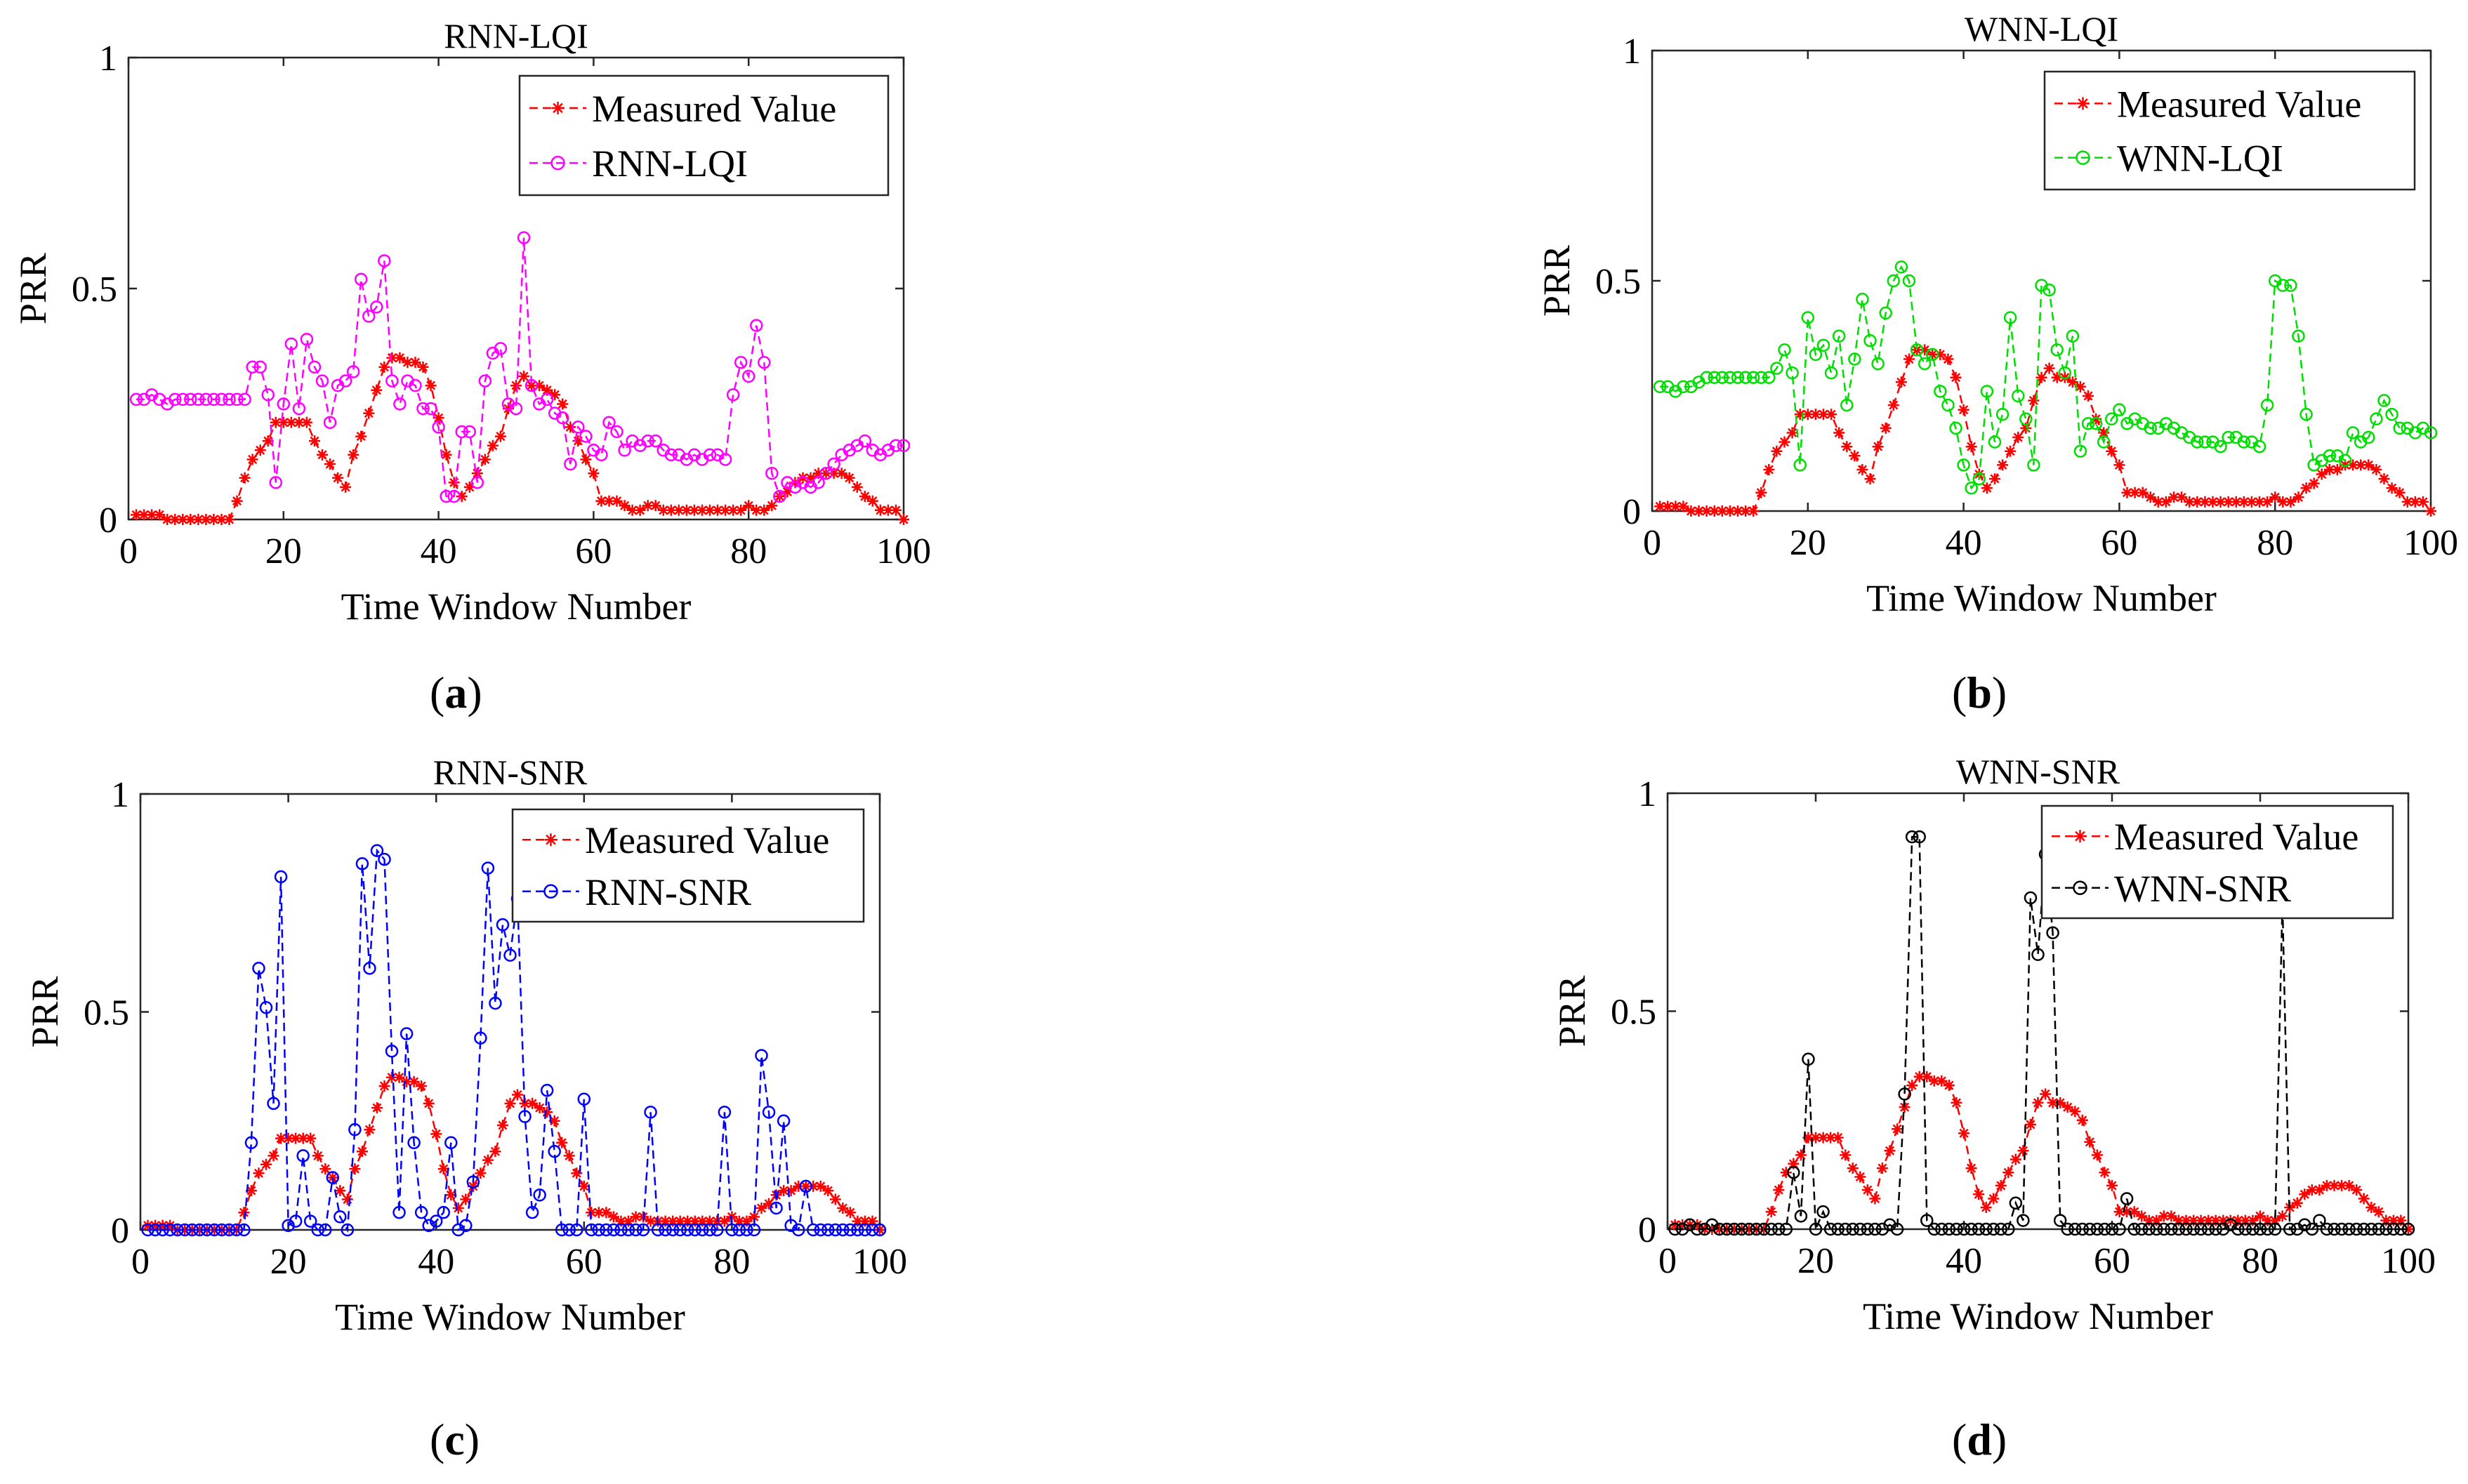  Describe the element at coordinates (2408, 1261) in the screenshot. I see `x-tick-label: 100` at that location.